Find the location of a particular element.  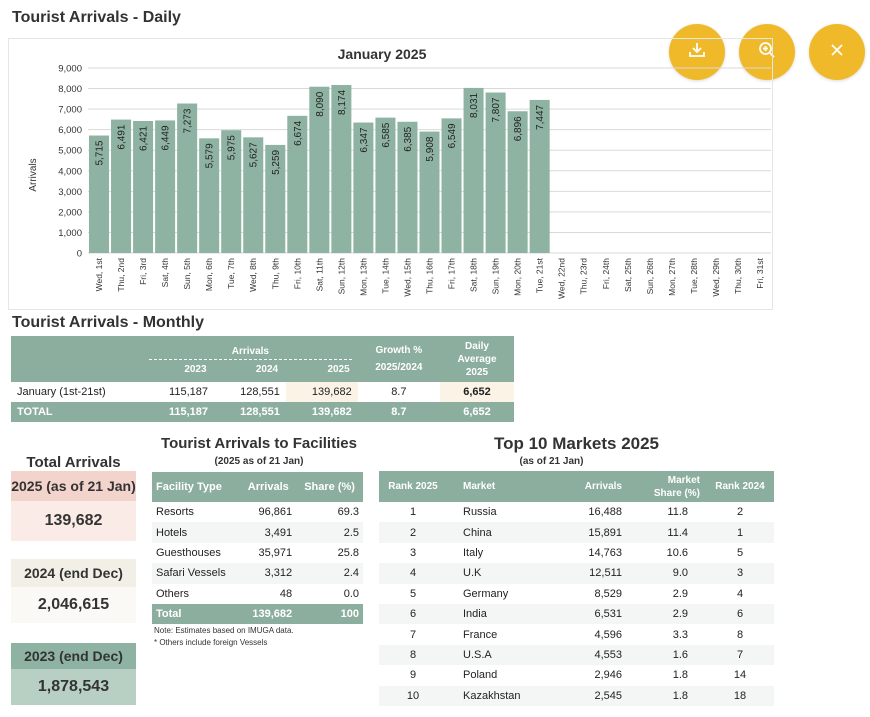

table-row: Resorts 96,861 69.3 is located at coordinates (257, 512).